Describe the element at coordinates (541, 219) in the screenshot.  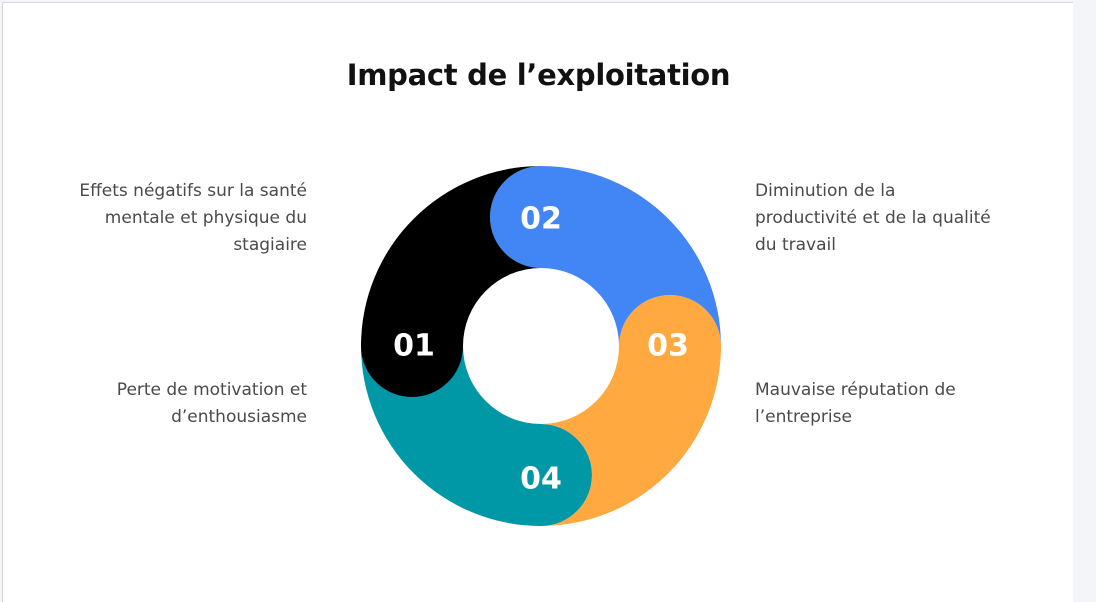
I see `segment-2-number: 02` at that location.